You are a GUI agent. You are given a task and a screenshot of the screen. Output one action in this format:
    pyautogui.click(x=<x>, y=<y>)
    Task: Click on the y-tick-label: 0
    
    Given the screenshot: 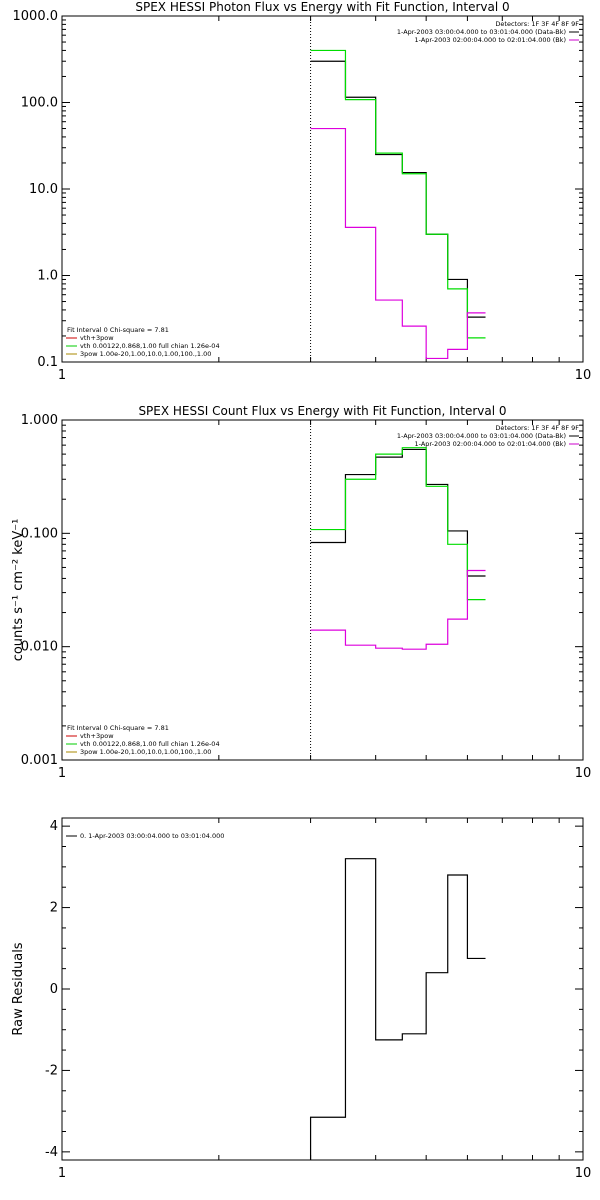 What is the action you would take?
    pyautogui.click(x=54, y=989)
    